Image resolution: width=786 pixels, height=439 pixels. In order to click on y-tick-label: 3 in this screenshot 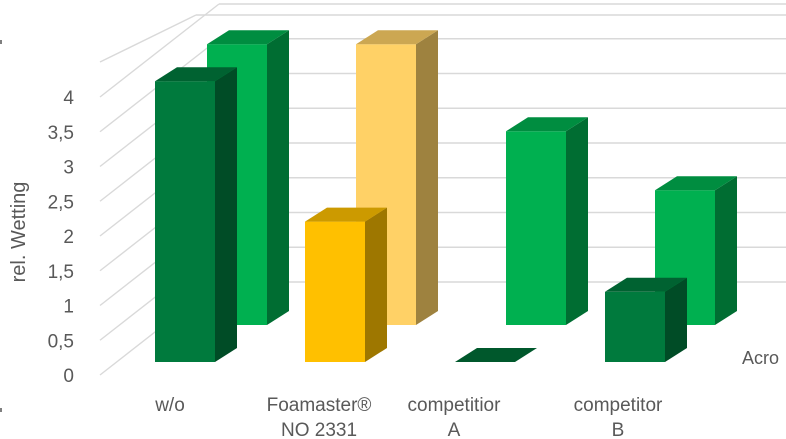, I will do `click(68, 168)`.